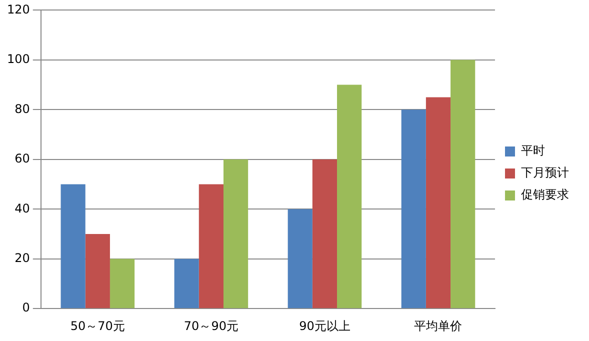 The width and height of the screenshot is (589, 341). What do you see at coordinates (211, 325) in the screenshot?
I see `x-tick-label: 70～90元` at bounding box center [211, 325].